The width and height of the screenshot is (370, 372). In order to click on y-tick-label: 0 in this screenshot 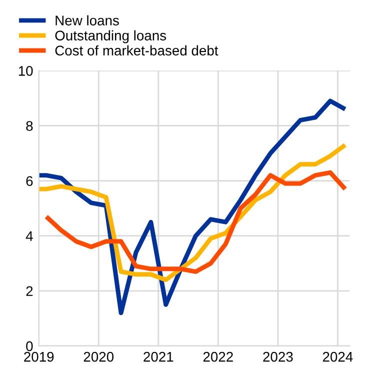, I will do `click(29, 346)`.